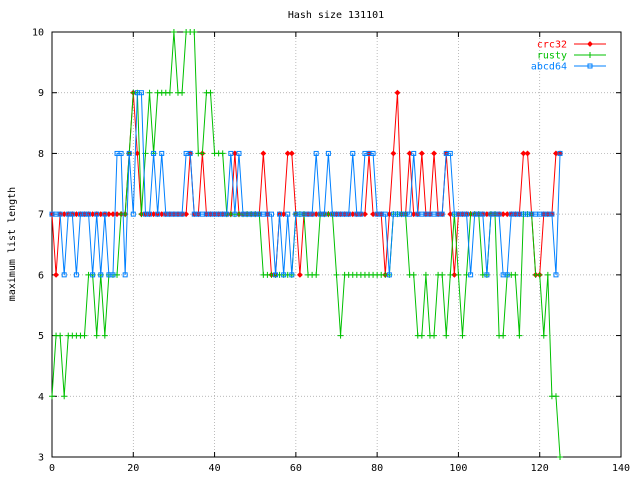  I want to click on chart-title: Hash size 131101, so click(336, 15).